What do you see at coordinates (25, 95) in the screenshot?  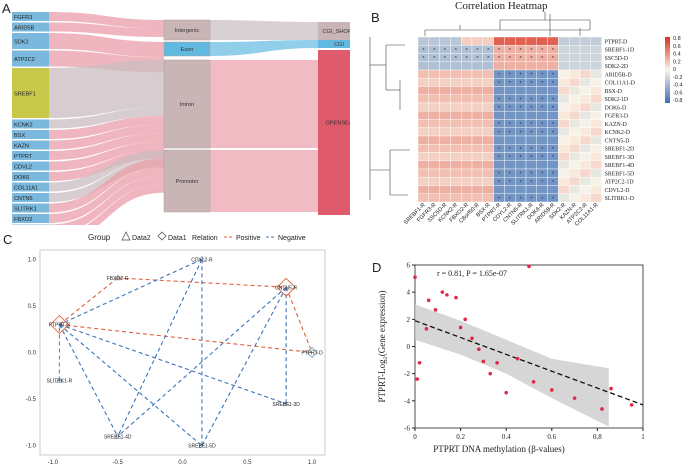 I see `gene-label: SREBF1` at bounding box center [25, 95].